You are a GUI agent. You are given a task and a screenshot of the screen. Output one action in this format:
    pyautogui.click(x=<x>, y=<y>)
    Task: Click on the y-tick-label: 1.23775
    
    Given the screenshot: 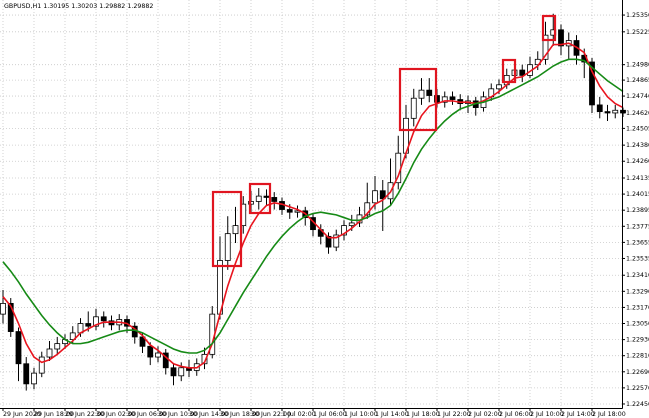 What is the action you would take?
    pyautogui.click(x=637, y=226)
    